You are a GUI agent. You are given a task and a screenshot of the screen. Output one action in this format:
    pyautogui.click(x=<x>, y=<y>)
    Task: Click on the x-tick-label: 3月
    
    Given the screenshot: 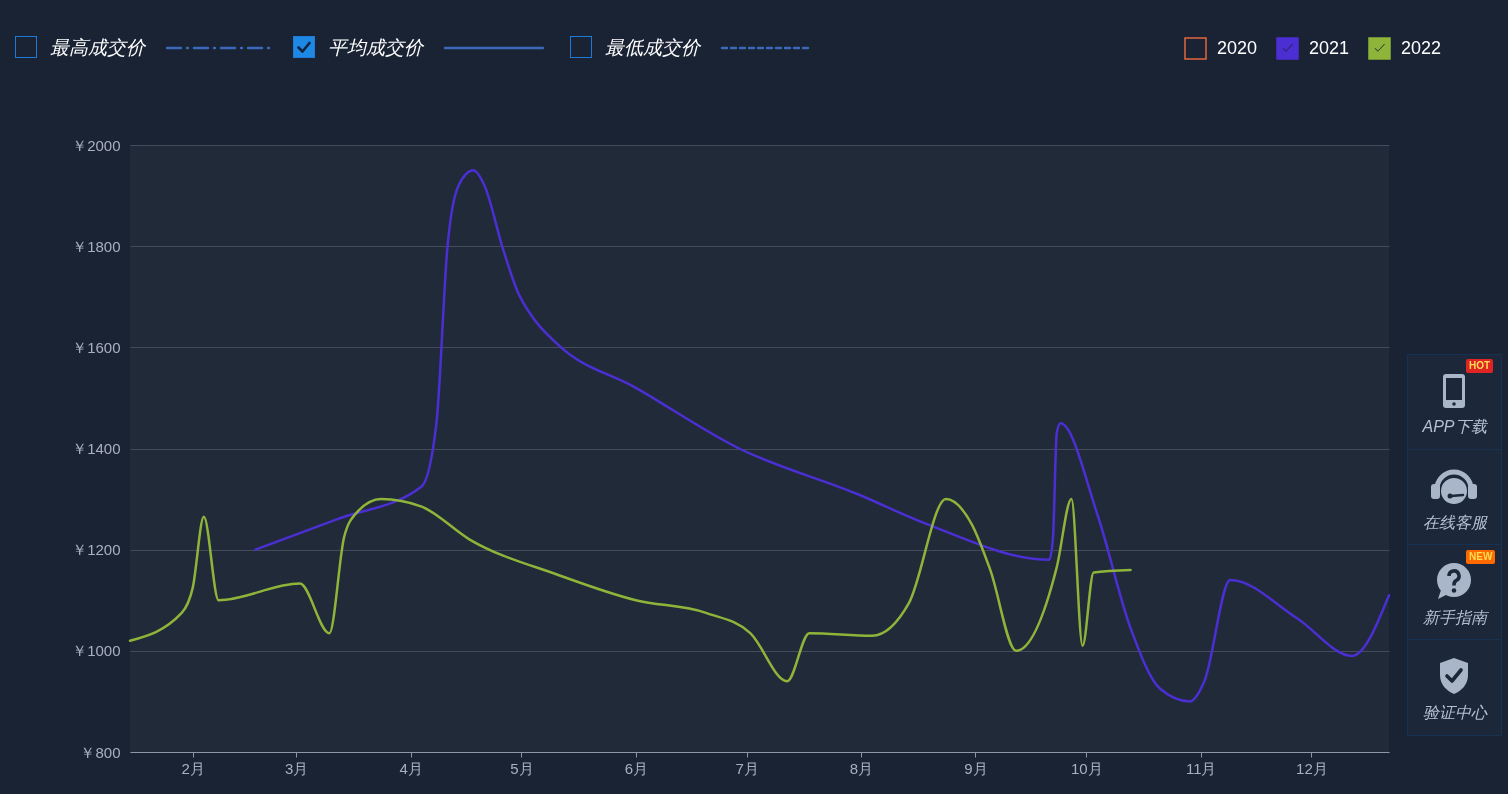 What is the action you would take?
    pyautogui.click(x=296, y=768)
    